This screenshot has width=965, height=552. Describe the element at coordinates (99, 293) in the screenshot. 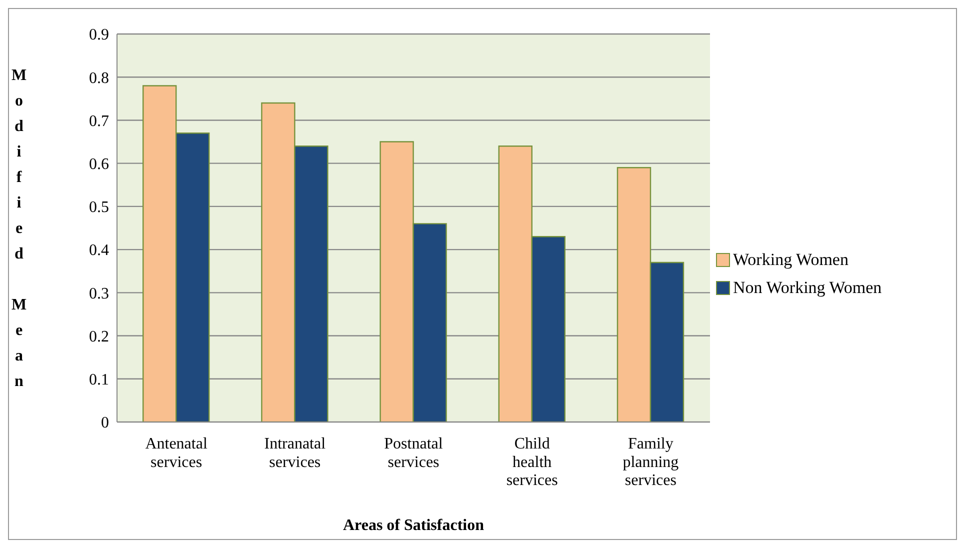

I see `y-tick-label: 0.3` at that location.